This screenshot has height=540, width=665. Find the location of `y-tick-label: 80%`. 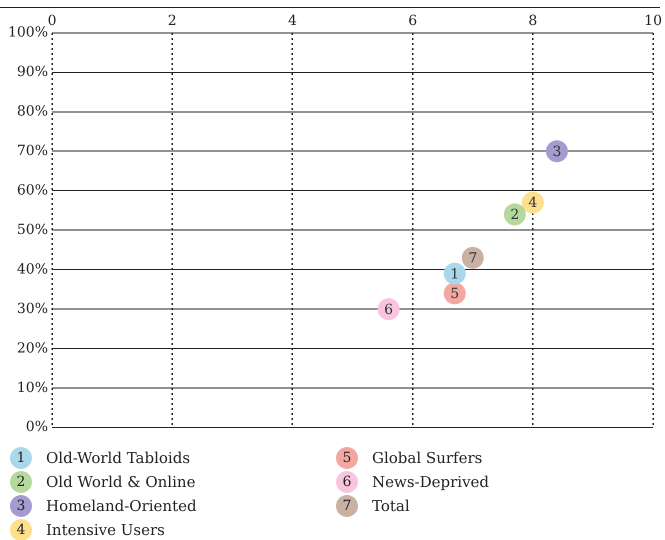

y-tick-label: 80% is located at coordinates (32, 111).